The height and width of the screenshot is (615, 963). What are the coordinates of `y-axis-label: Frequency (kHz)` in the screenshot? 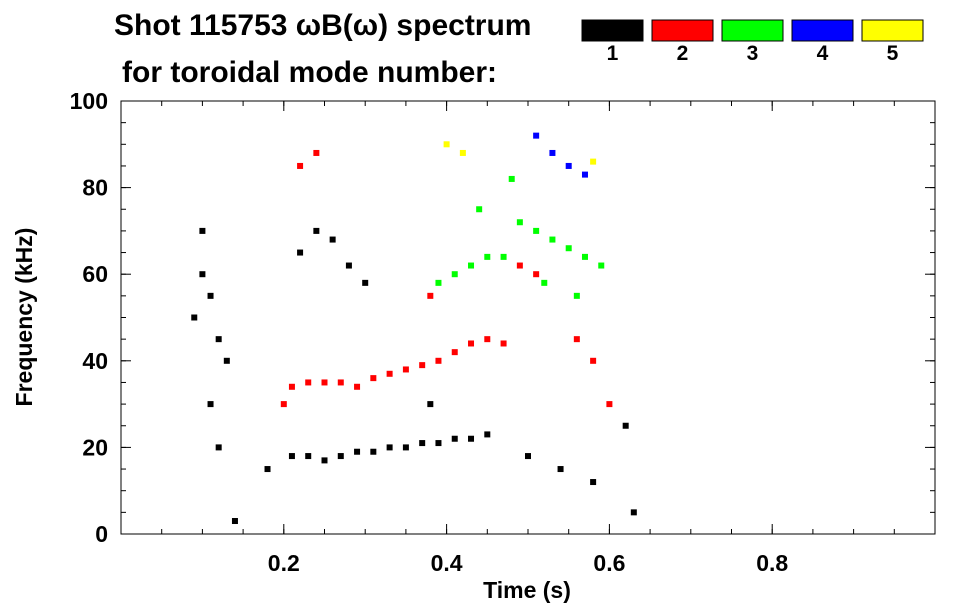 It's located at (24, 317).